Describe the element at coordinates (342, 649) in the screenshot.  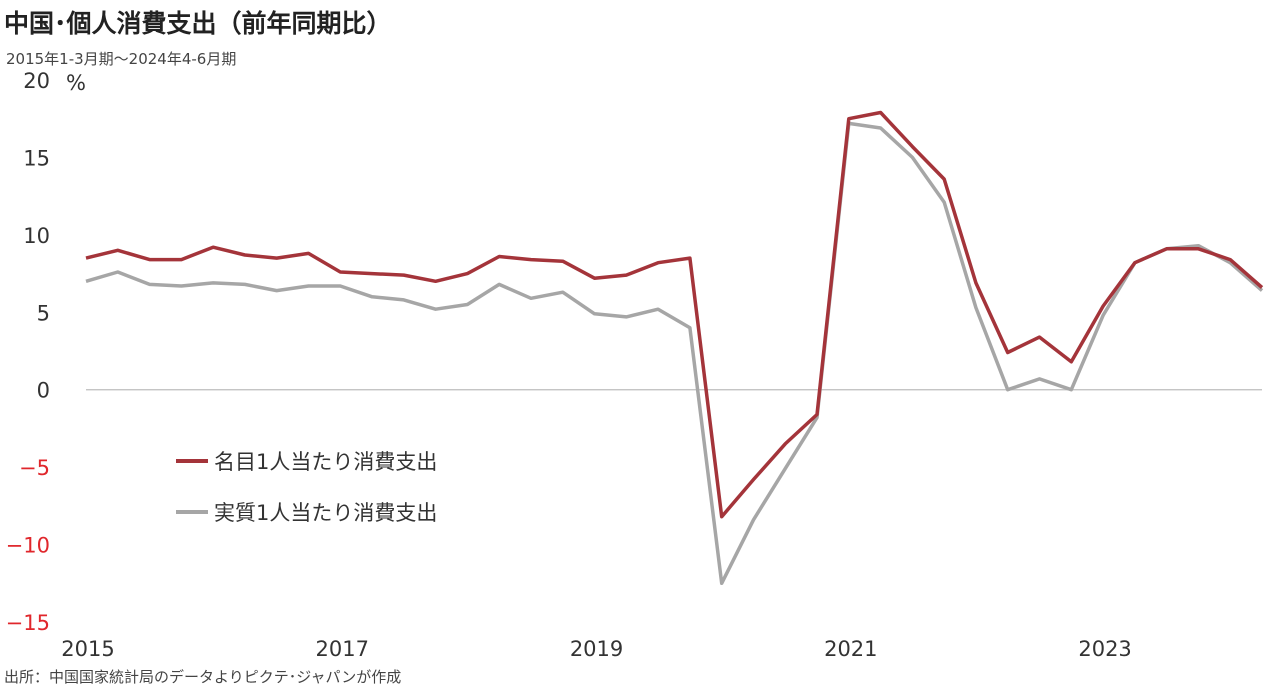
I see `x-tick-label: 2017` at that location.